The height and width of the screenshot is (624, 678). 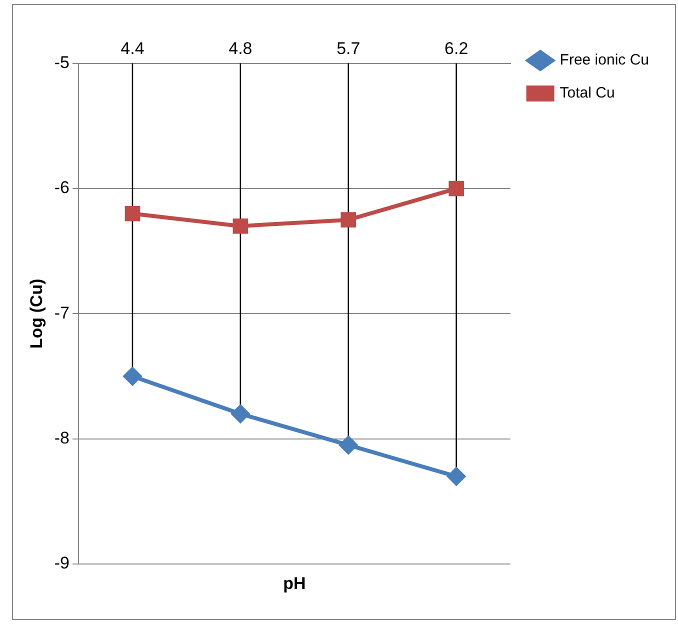 I want to click on x-tick-label: 6.2, so click(x=456, y=48).